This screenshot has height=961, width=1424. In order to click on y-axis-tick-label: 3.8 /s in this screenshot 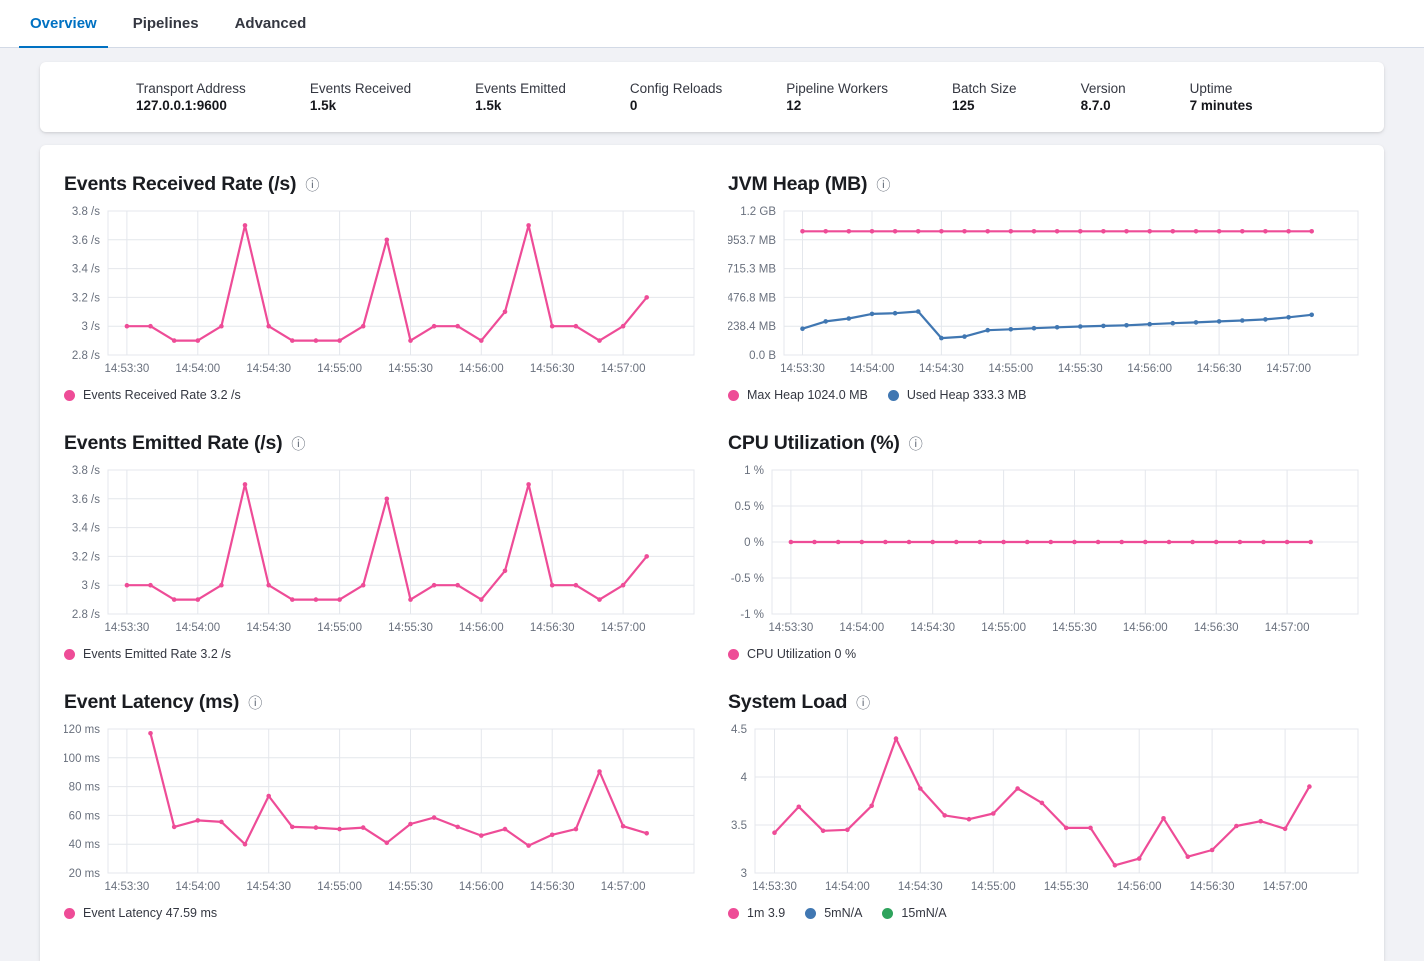, I will do `click(86, 212)`.